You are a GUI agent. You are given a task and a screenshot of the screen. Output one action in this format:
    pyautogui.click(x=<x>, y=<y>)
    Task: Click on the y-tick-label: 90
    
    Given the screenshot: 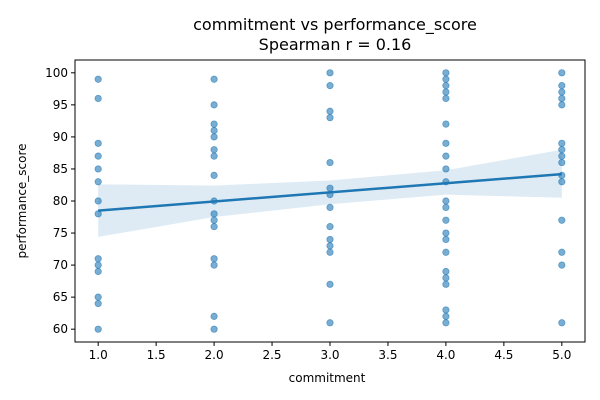 What is the action you would take?
    pyautogui.click(x=60, y=137)
    